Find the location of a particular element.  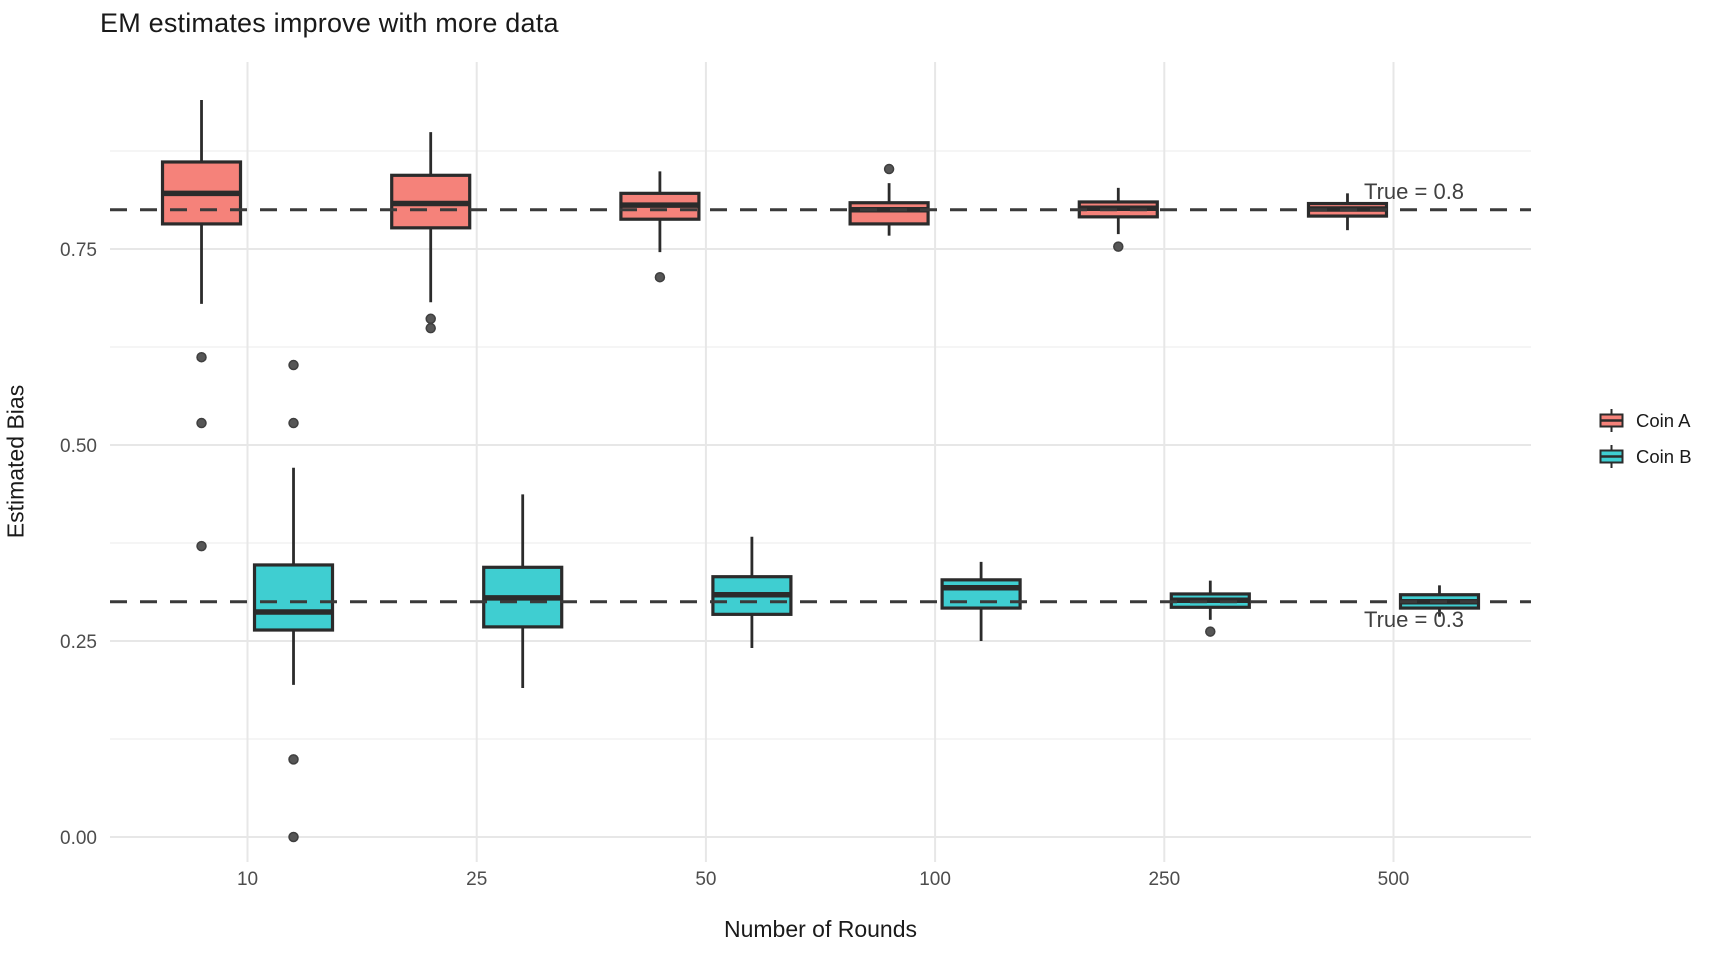

legend-label-coin-b: Coin B is located at coordinates (1664, 456).